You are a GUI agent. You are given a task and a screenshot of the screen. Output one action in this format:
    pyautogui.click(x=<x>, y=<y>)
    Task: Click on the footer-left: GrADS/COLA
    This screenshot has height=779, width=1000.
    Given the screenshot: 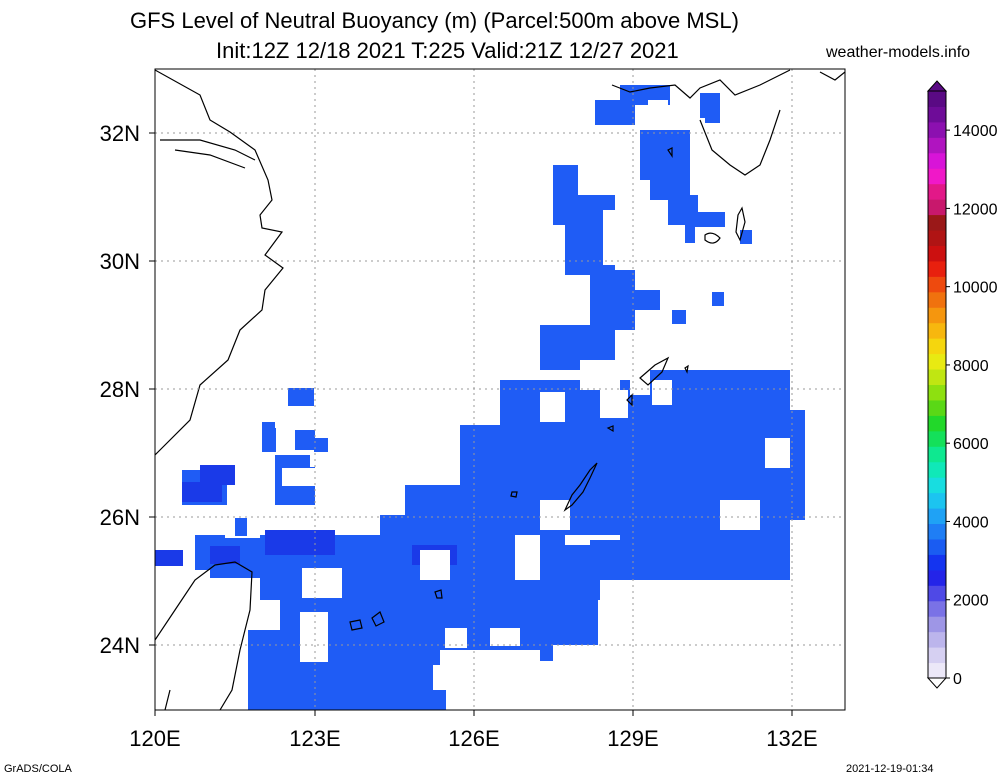 What is the action you would take?
    pyautogui.click(x=38, y=769)
    